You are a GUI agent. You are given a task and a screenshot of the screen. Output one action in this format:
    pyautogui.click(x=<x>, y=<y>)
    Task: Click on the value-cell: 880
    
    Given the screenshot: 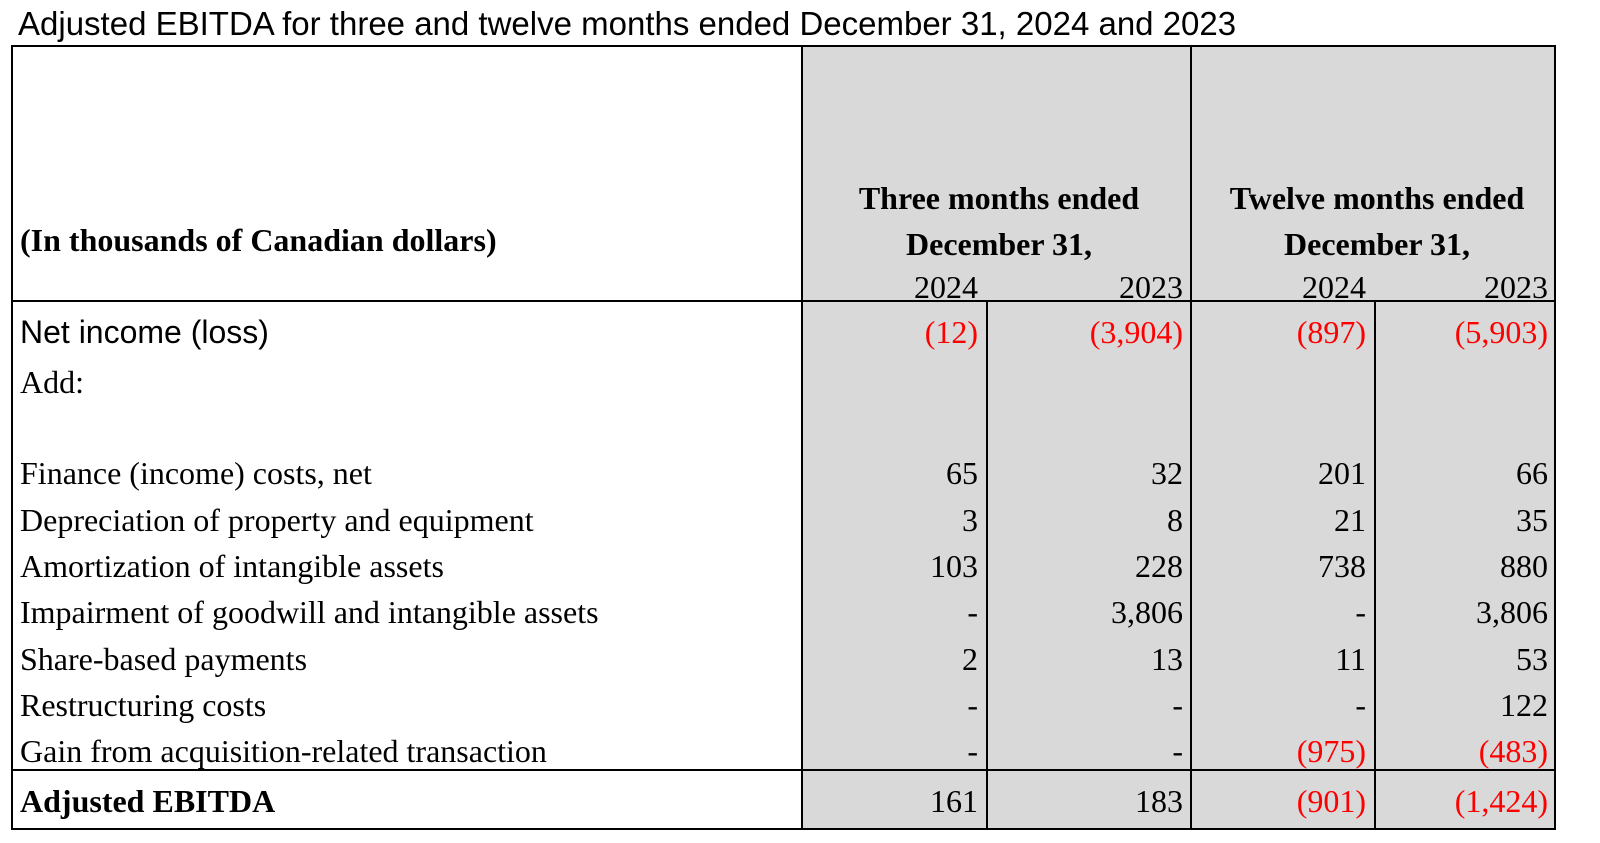 What is the action you would take?
    pyautogui.click(x=1524, y=566)
    